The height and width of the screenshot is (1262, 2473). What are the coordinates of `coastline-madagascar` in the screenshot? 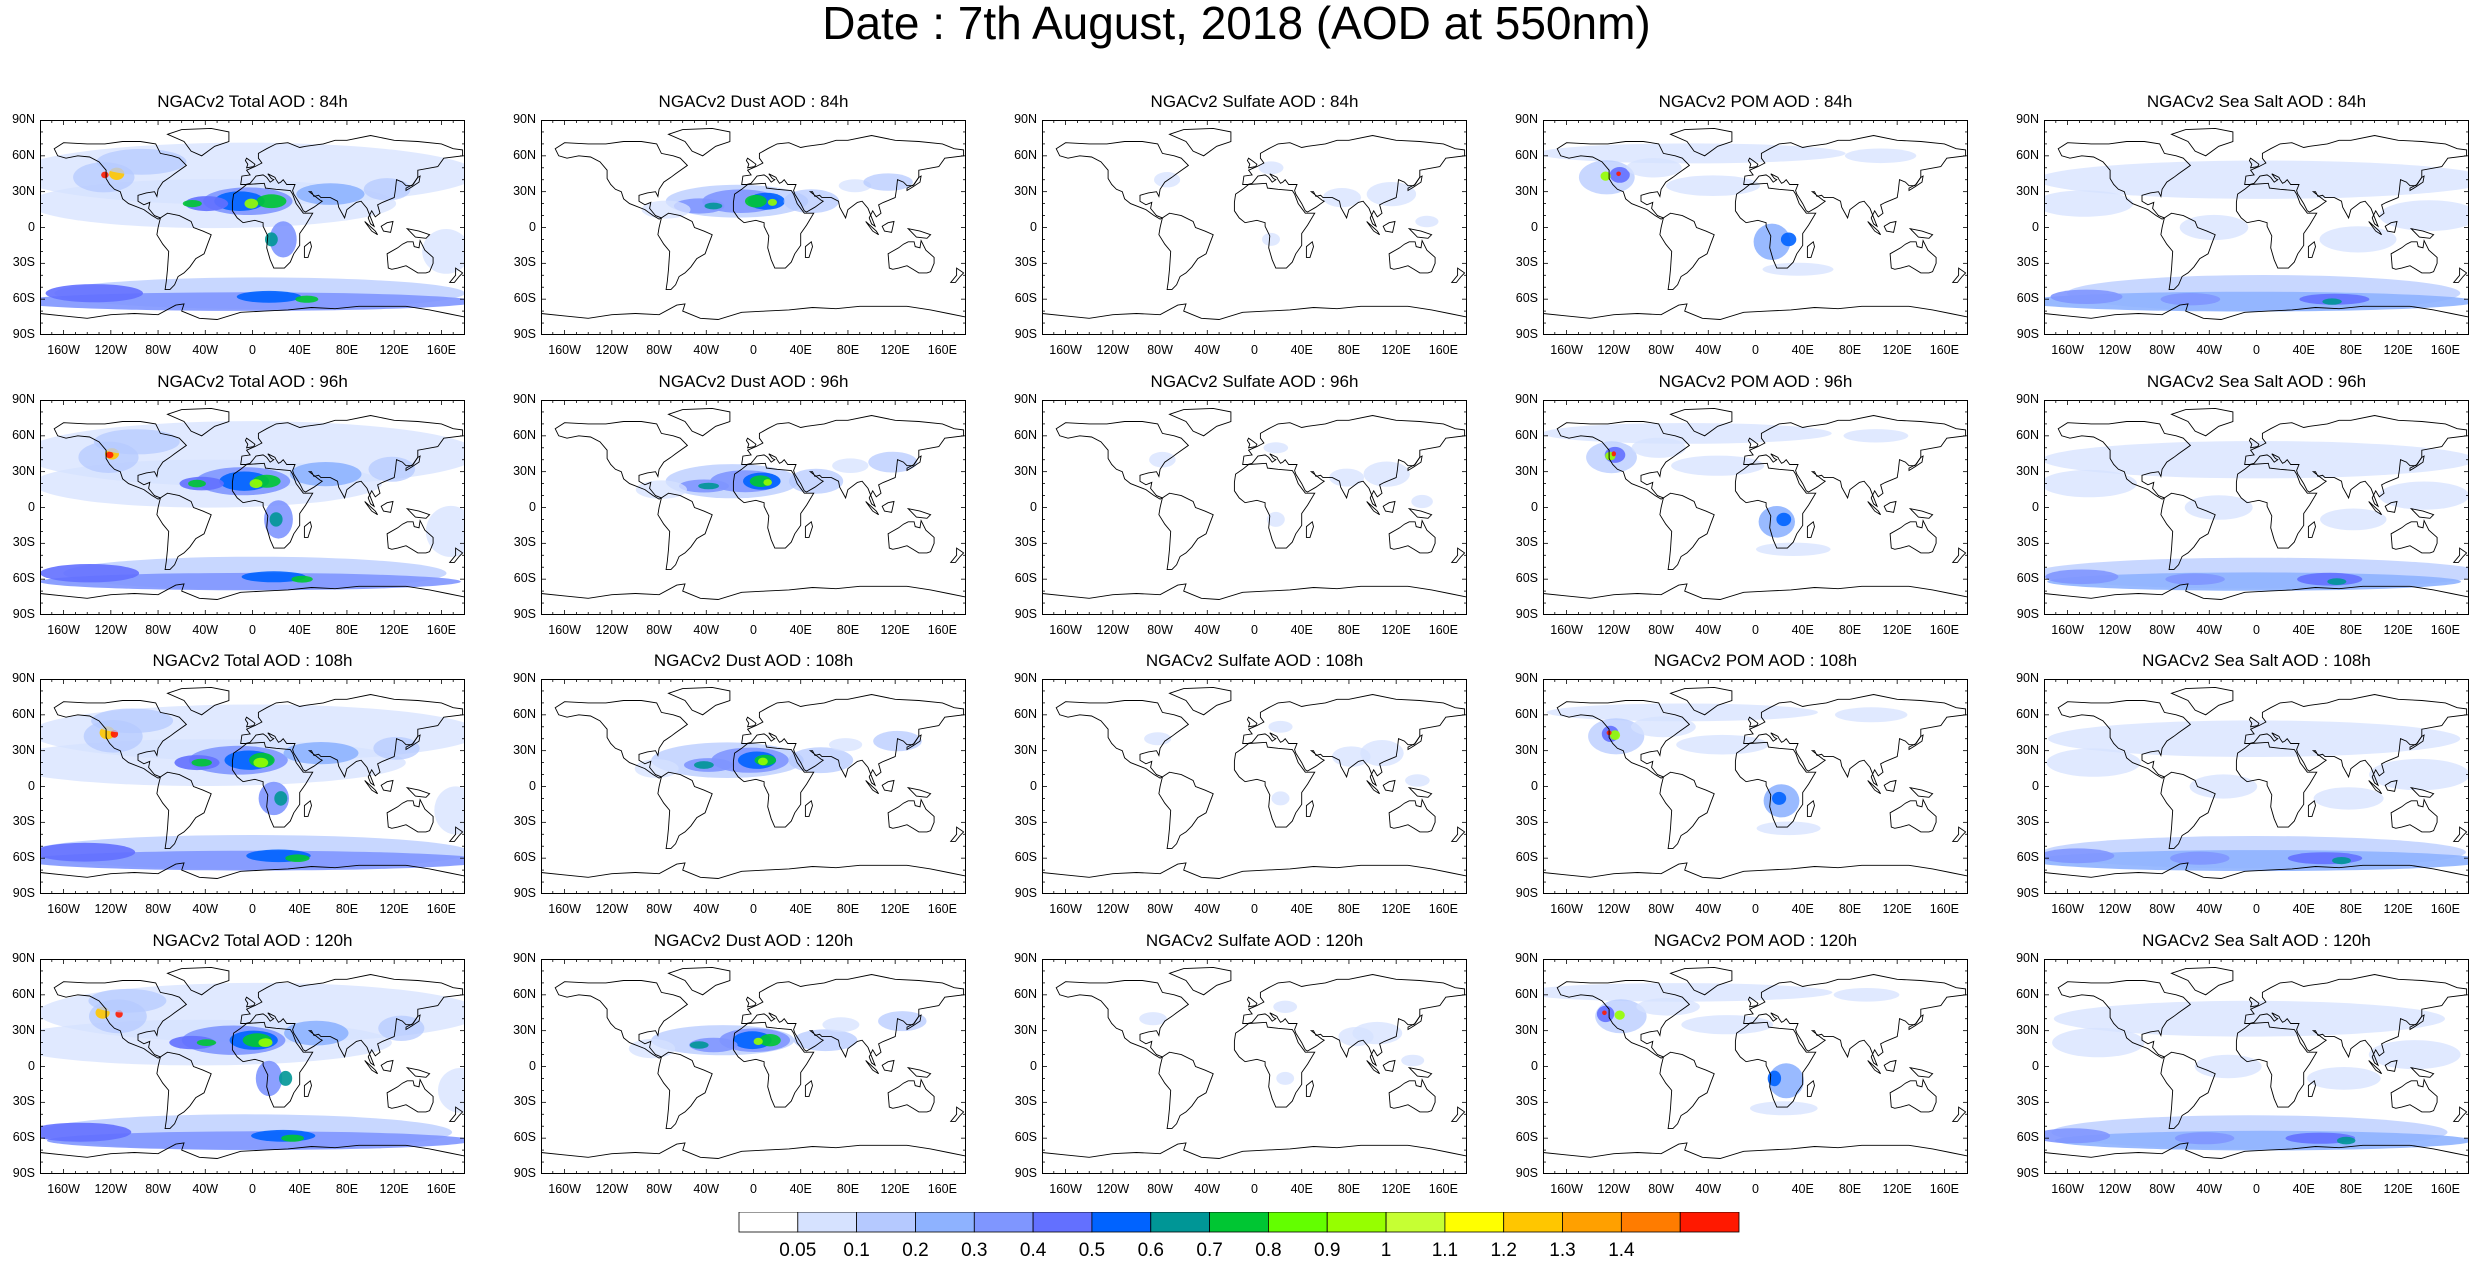 It's located at (307, 249).